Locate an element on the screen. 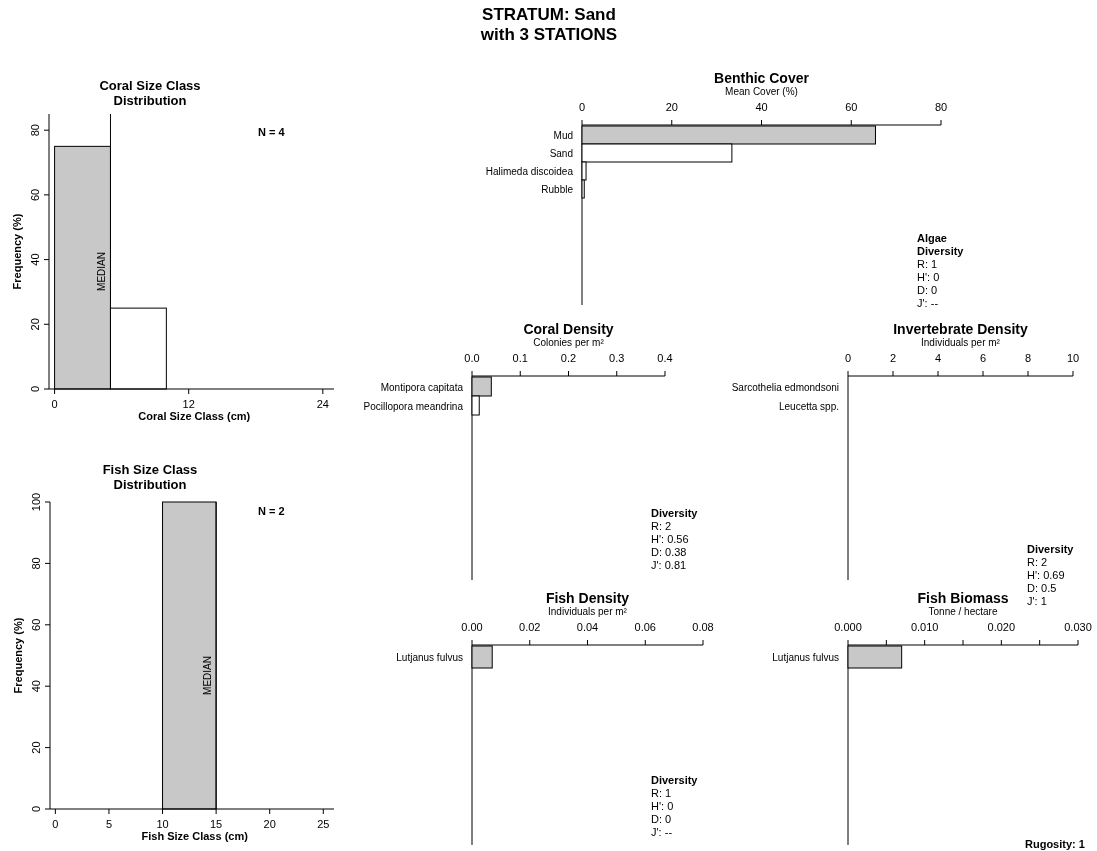 This screenshot has height=851, width=1097. x-tick-label: 12 is located at coordinates (188, 404).